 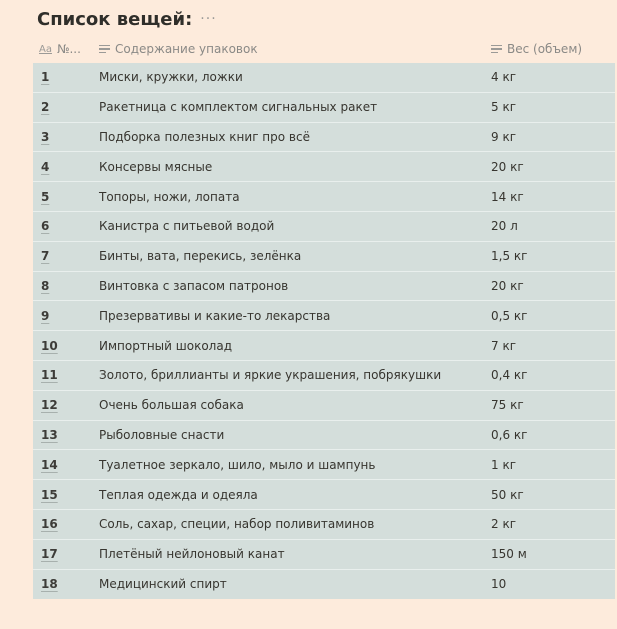 What do you see at coordinates (49, 554) in the screenshot?
I see `cell-number: 17` at bounding box center [49, 554].